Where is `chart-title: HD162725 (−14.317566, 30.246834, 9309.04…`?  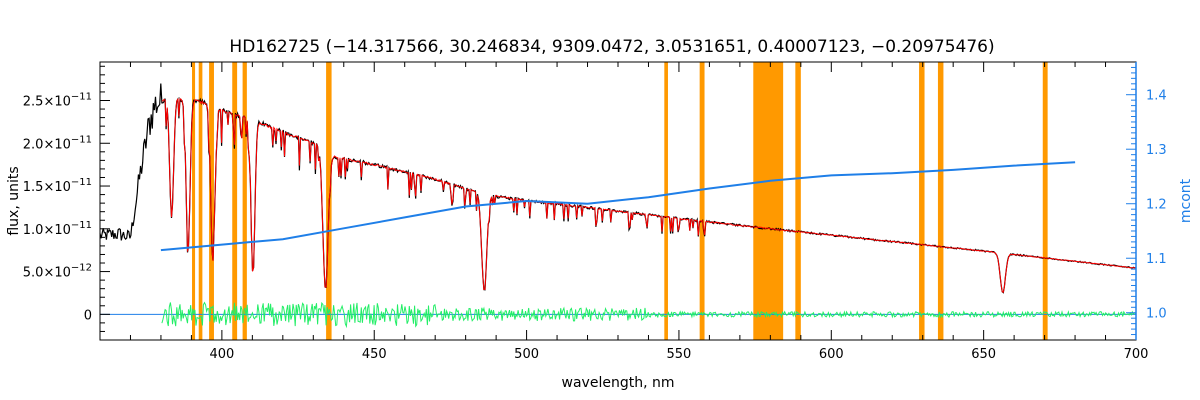
chart-title: HD162725 (−14.317566, 30.246834, 9309.04… is located at coordinates (611, 47).